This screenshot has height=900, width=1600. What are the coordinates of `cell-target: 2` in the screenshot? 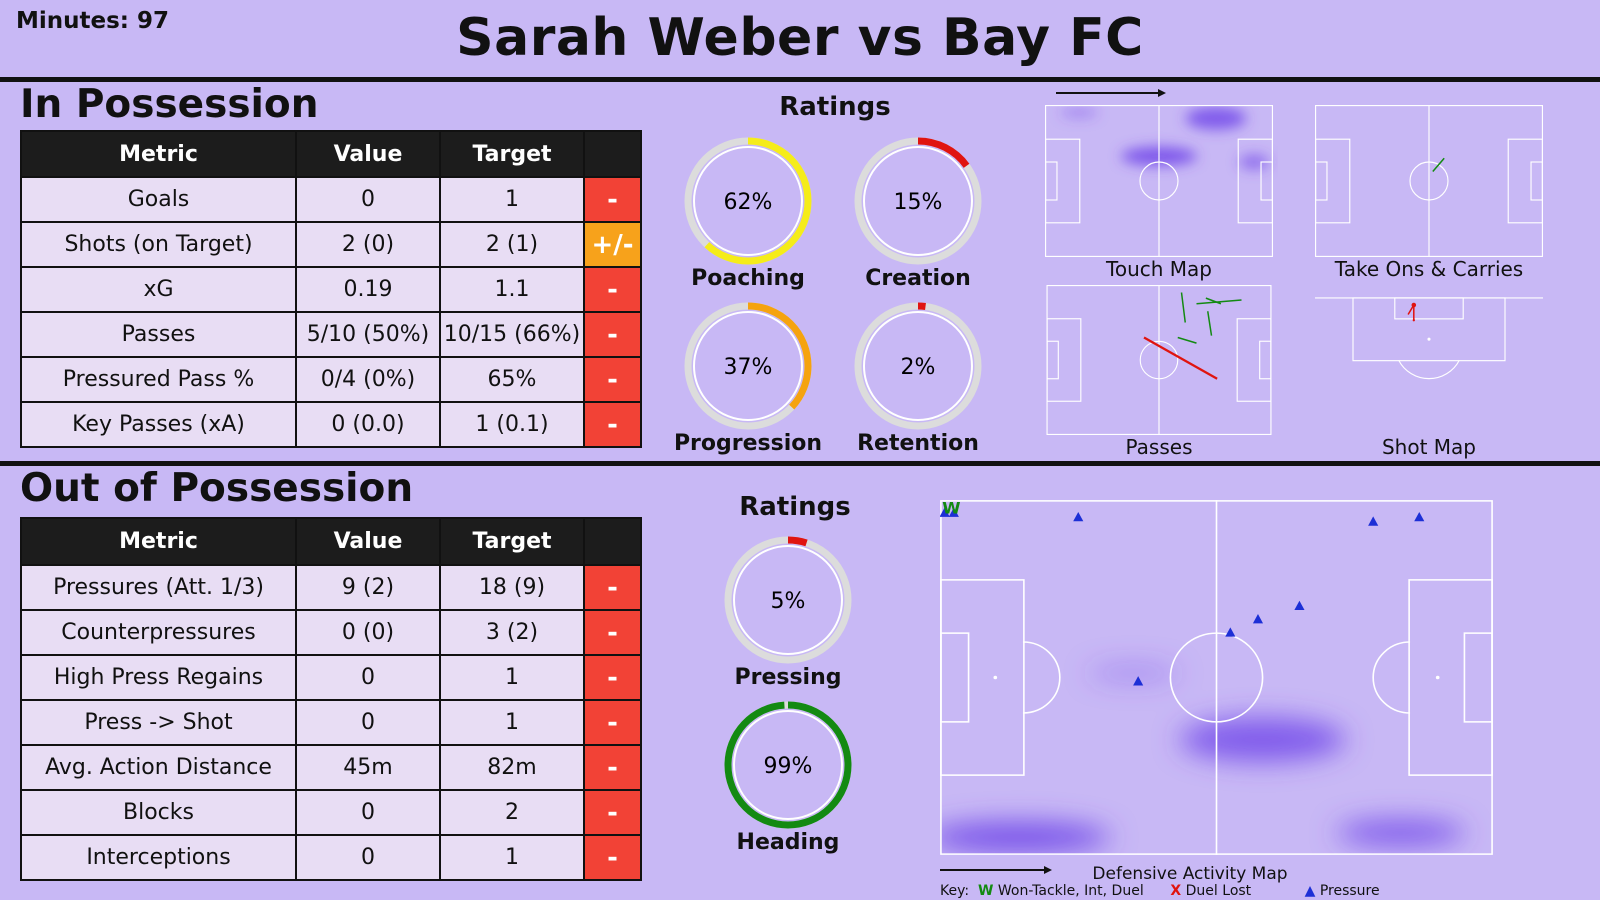 It's located at (512, 812).